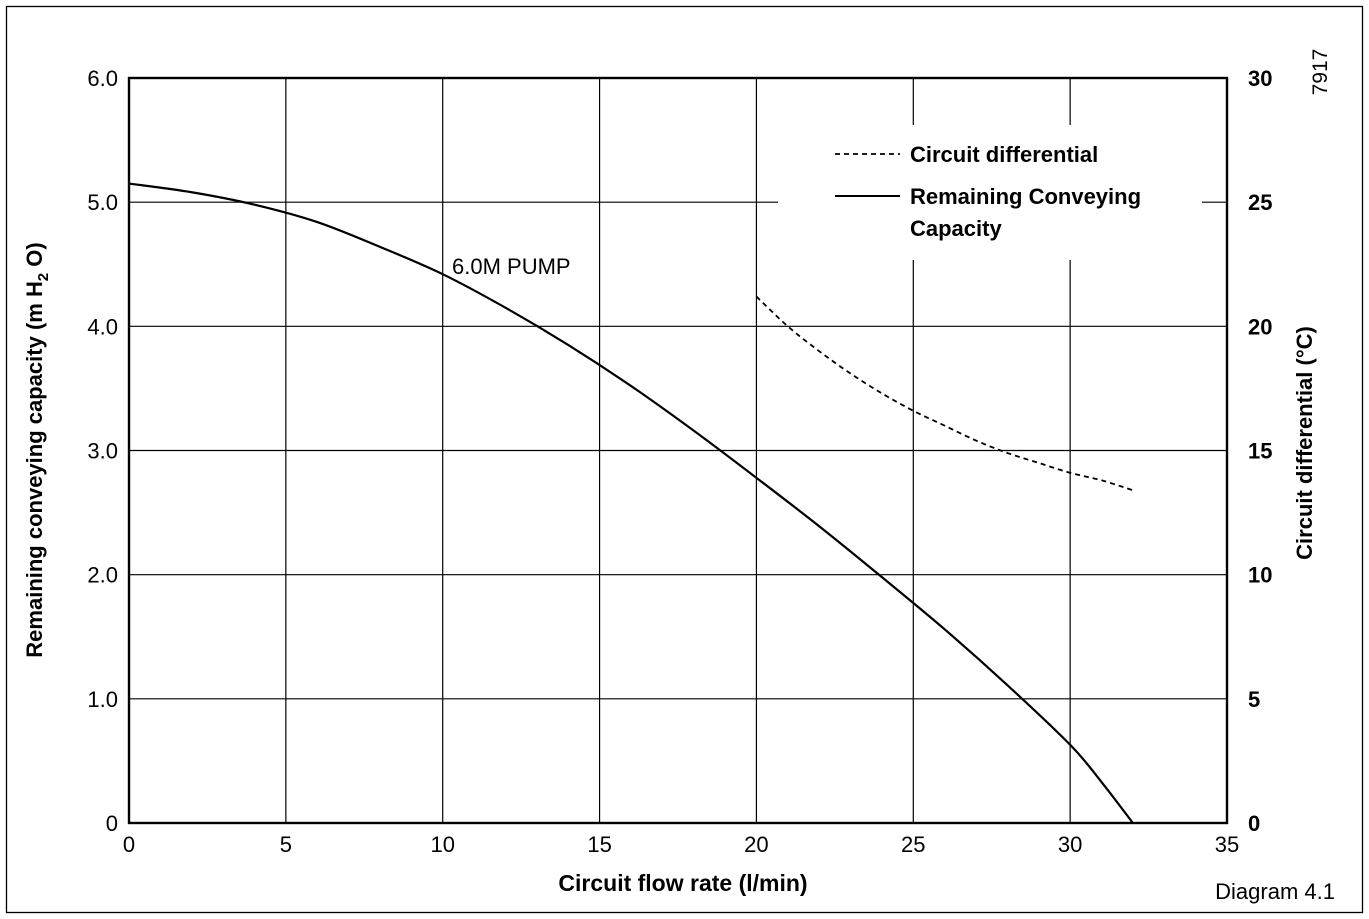 This screenshot has height=919, width=1369. I want to click on y-right-tick-label: 0, so click(1254, 823).